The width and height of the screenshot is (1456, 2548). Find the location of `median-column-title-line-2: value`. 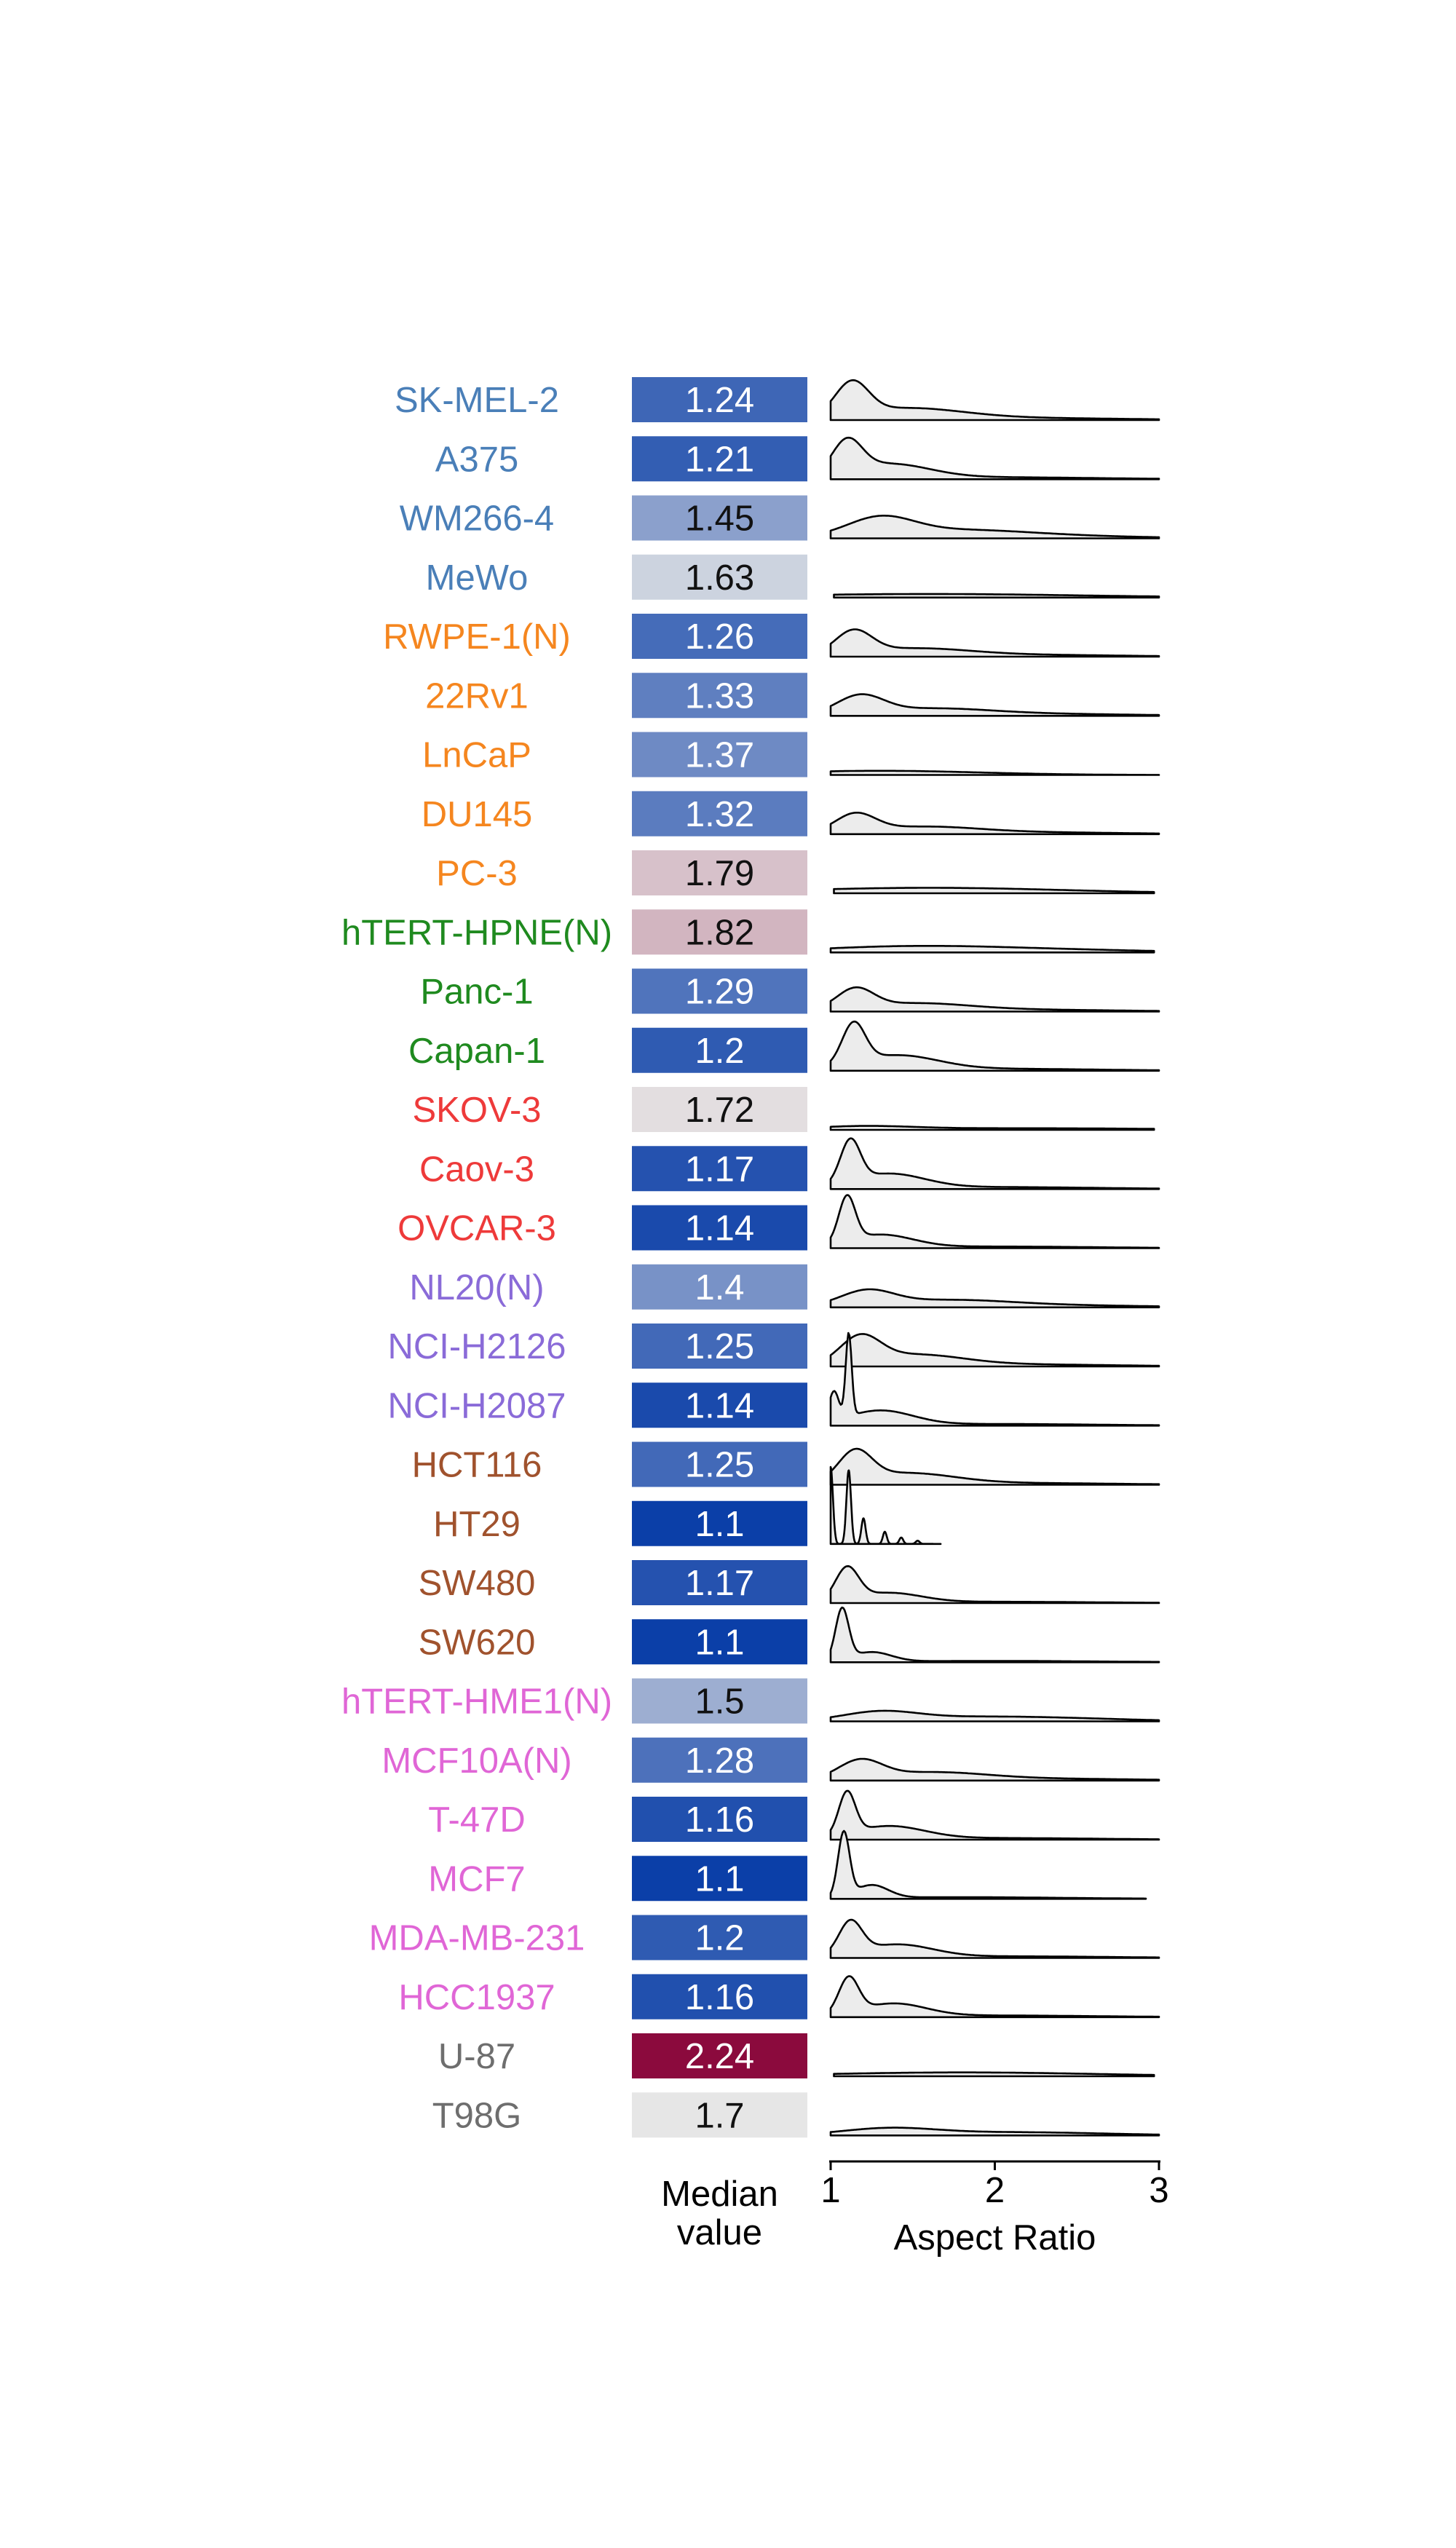

median-column-title-line-2: value is located at coordinates (719, 2232).